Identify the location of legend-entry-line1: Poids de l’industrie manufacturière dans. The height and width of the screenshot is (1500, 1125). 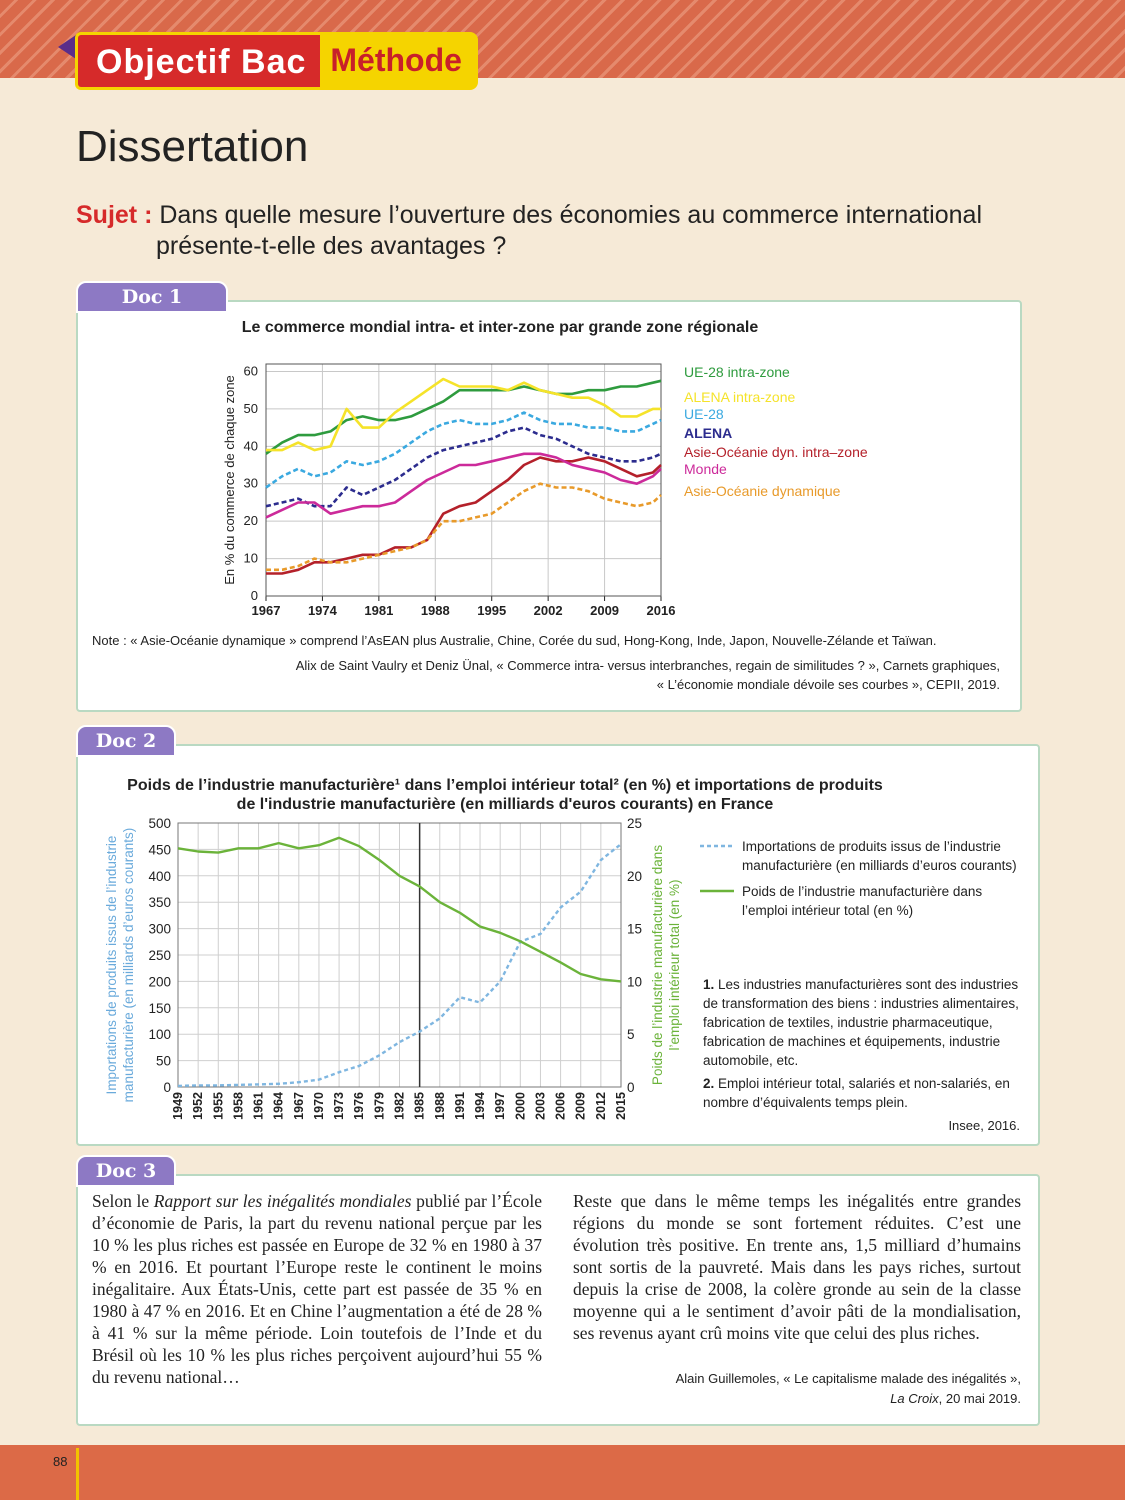
(862, 891).